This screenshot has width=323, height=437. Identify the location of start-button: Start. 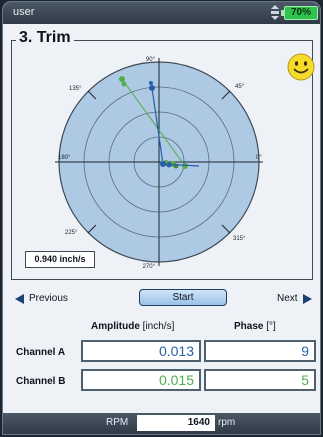
(183, 297).